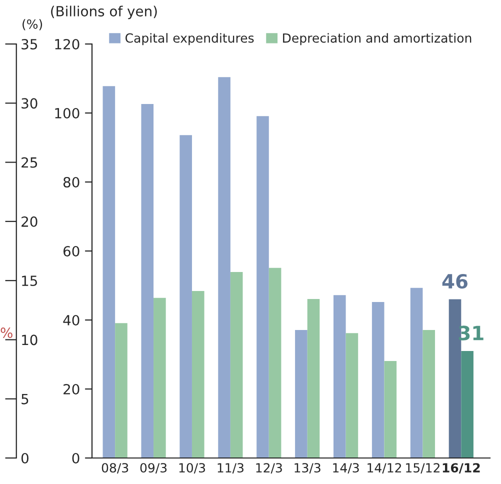 Image resolution: width=501 pixels, height=484 pixels. What do you see at coordinates (377, 39) in the screenshot?
I see `legend-label: Depreciation and amortization` at bounding box center [377, 39].